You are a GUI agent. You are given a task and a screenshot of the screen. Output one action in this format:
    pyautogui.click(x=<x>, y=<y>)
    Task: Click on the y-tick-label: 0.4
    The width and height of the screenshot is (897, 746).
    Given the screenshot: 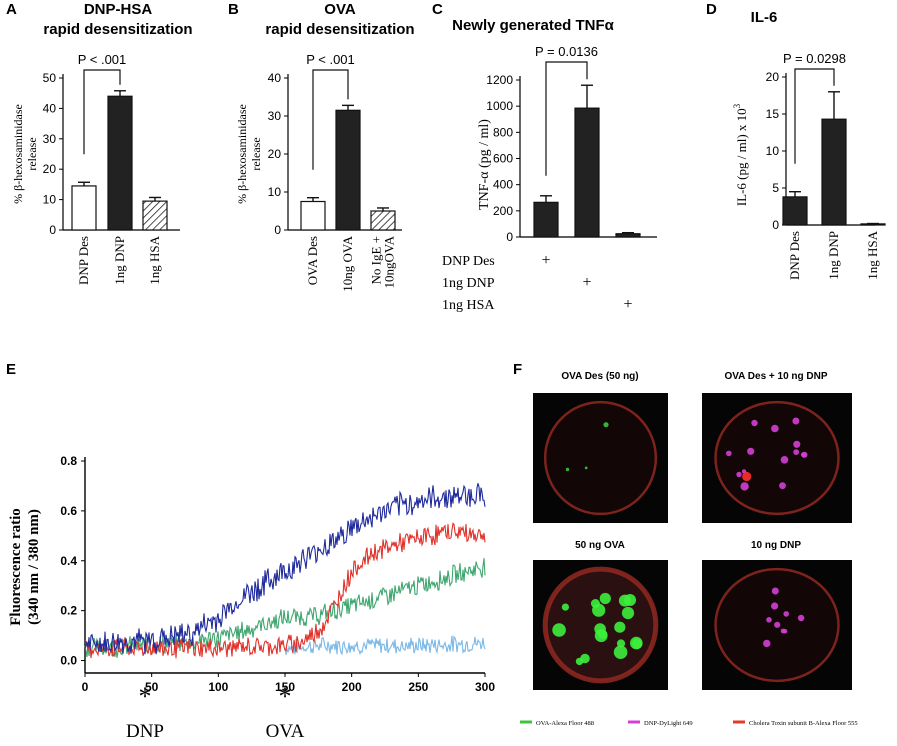 What is the action you would take?
    pyautogui.click(x=68, y=561)
    